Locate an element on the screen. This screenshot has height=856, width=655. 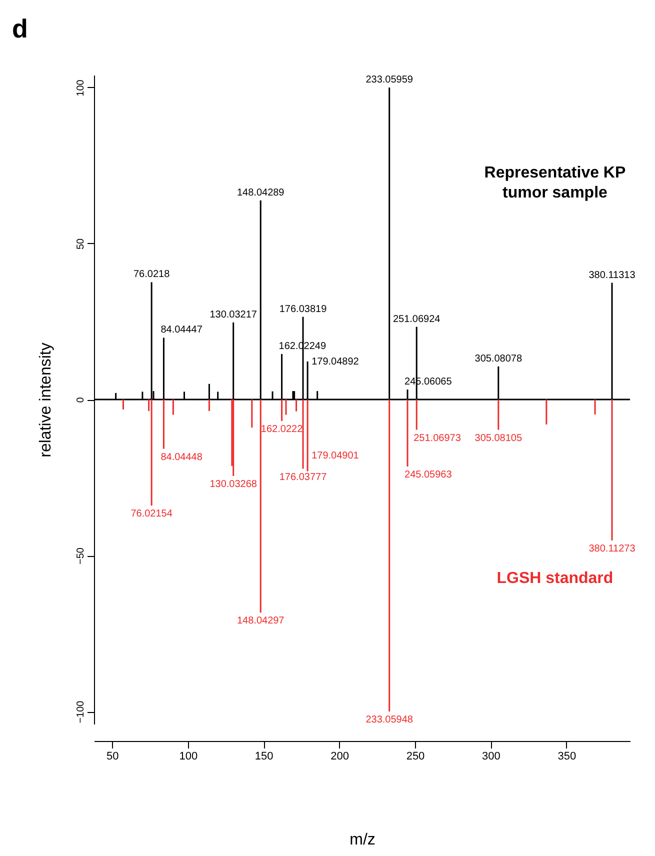
annotation: 179.04901 is located at coordinates (336, 456).